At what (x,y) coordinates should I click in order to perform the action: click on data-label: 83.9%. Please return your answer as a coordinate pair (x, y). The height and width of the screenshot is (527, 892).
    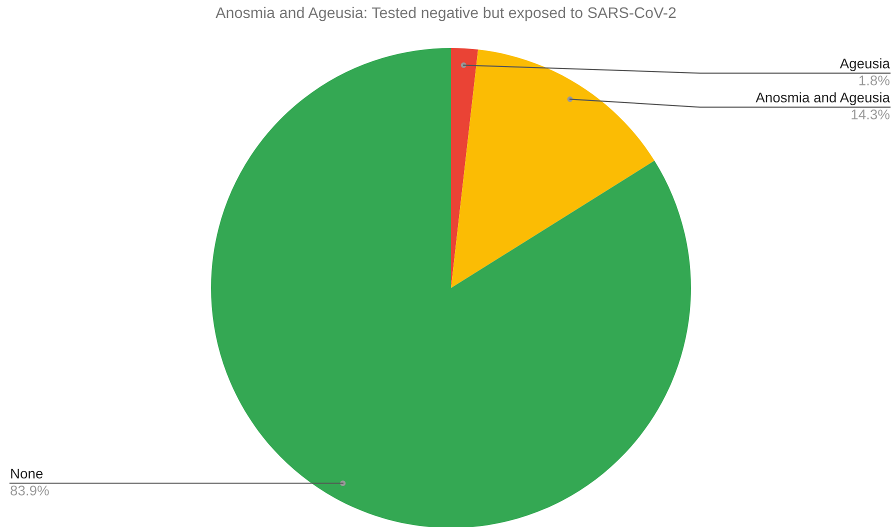
    Looking at the image, I should click on (29, 491).